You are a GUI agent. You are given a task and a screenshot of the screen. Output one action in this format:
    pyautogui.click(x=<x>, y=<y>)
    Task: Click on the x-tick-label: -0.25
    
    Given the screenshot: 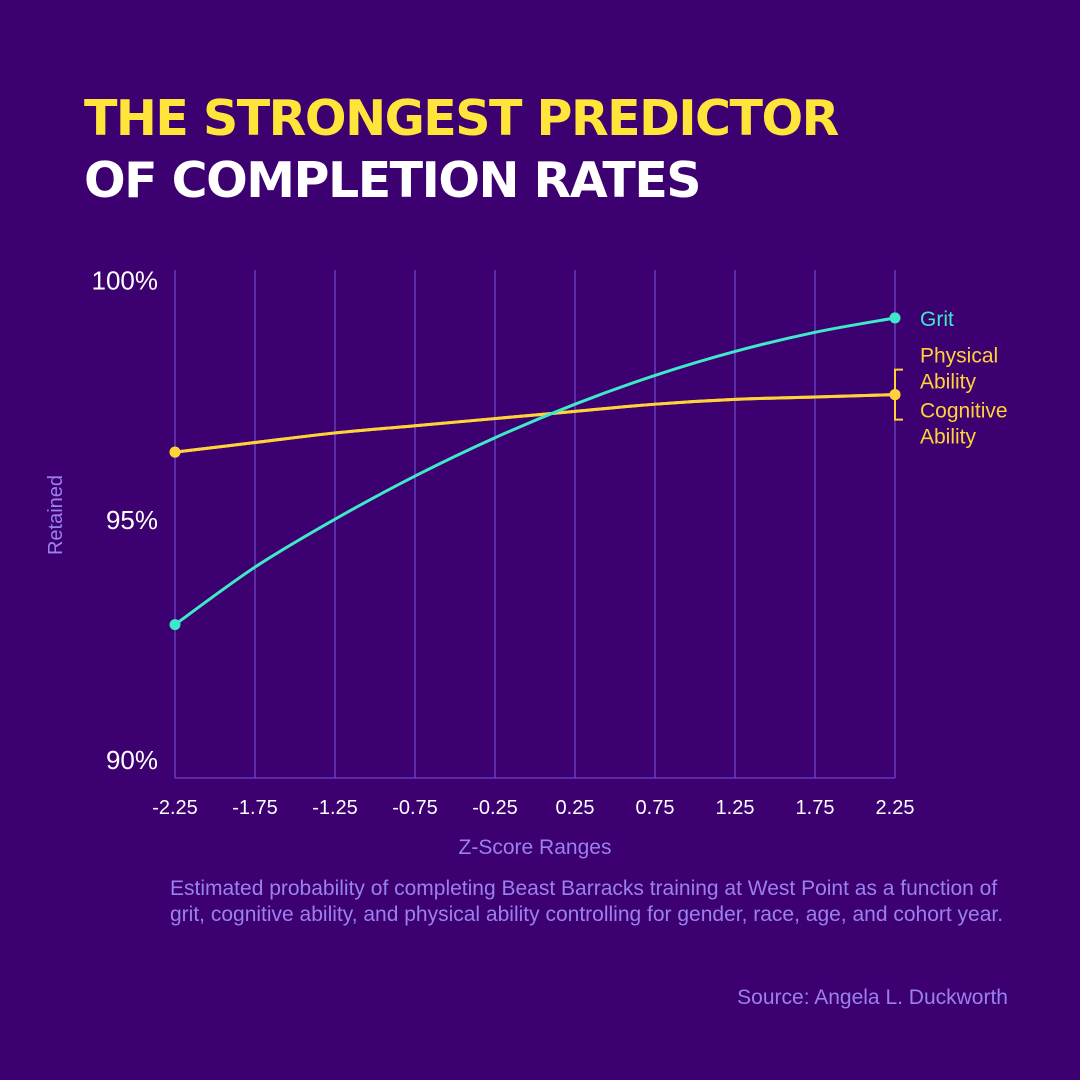 What is the action you would take?
    pyautogui.click(x=495, y=808)
    